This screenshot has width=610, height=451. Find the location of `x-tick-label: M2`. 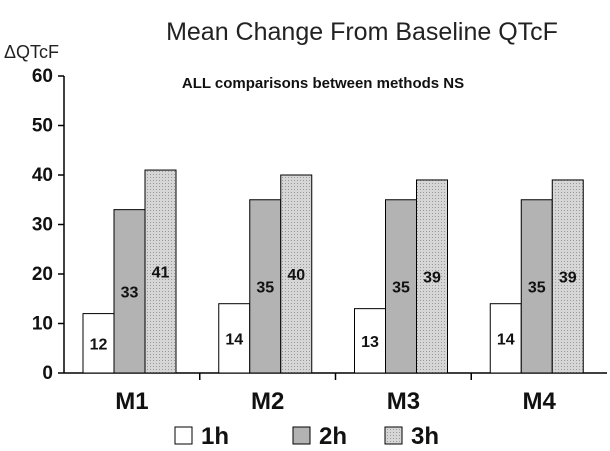

x-tick-label: M2 is located at coordinates (267, 401).